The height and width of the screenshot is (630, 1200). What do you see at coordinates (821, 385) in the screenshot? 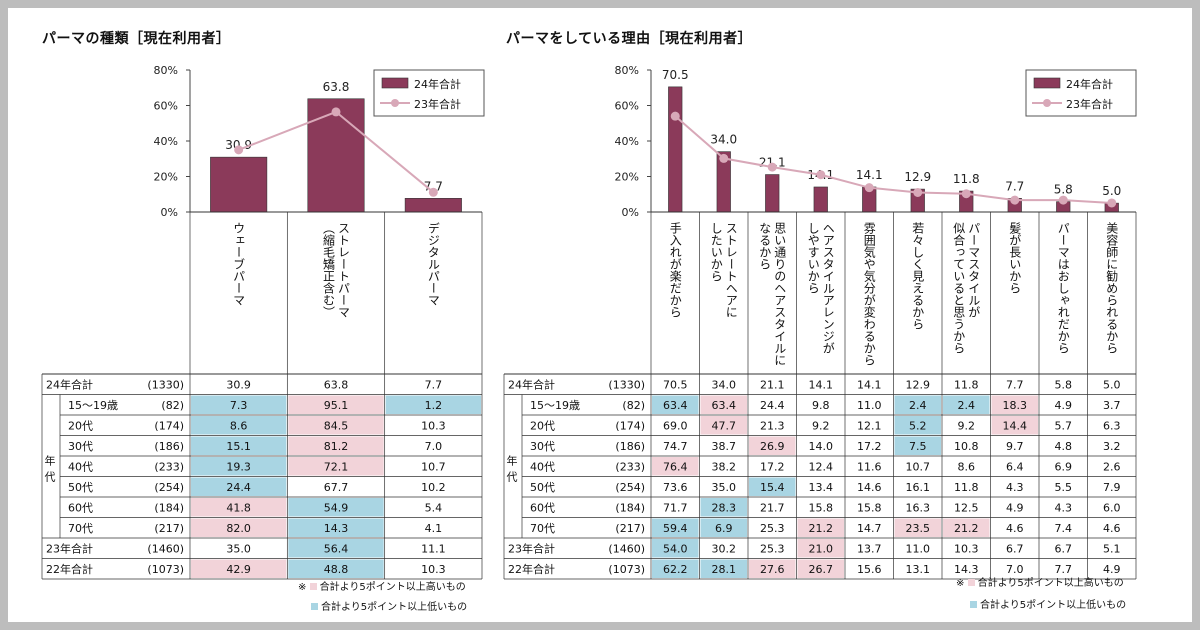
I see `table-cell-value: 14.1` at bounding box center [821, 385].